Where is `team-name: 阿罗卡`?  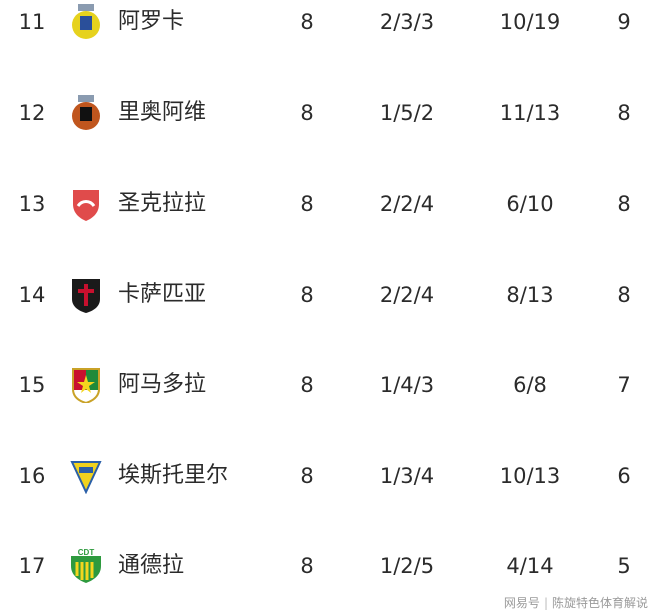
team-name: 阿罗卡 is located at coordinates (151, 21).